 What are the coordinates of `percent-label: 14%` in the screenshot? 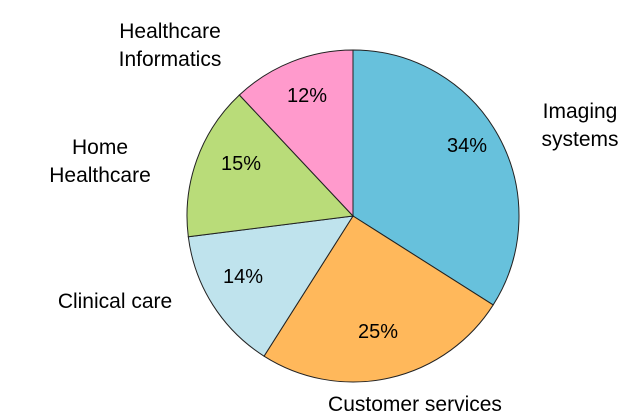 It's located at (243, 277).